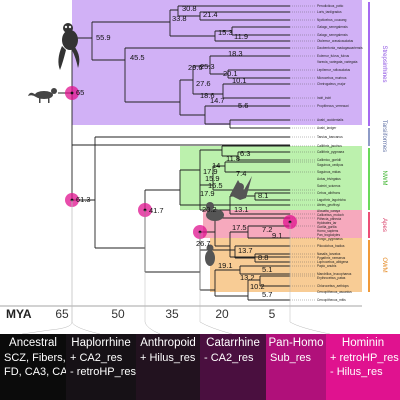 The height and width of the screenshot is (400, 400). What do you see at coordinates (271, 178) in the screenshot?
I see `nwm-band` at bounding box center [271, 178].